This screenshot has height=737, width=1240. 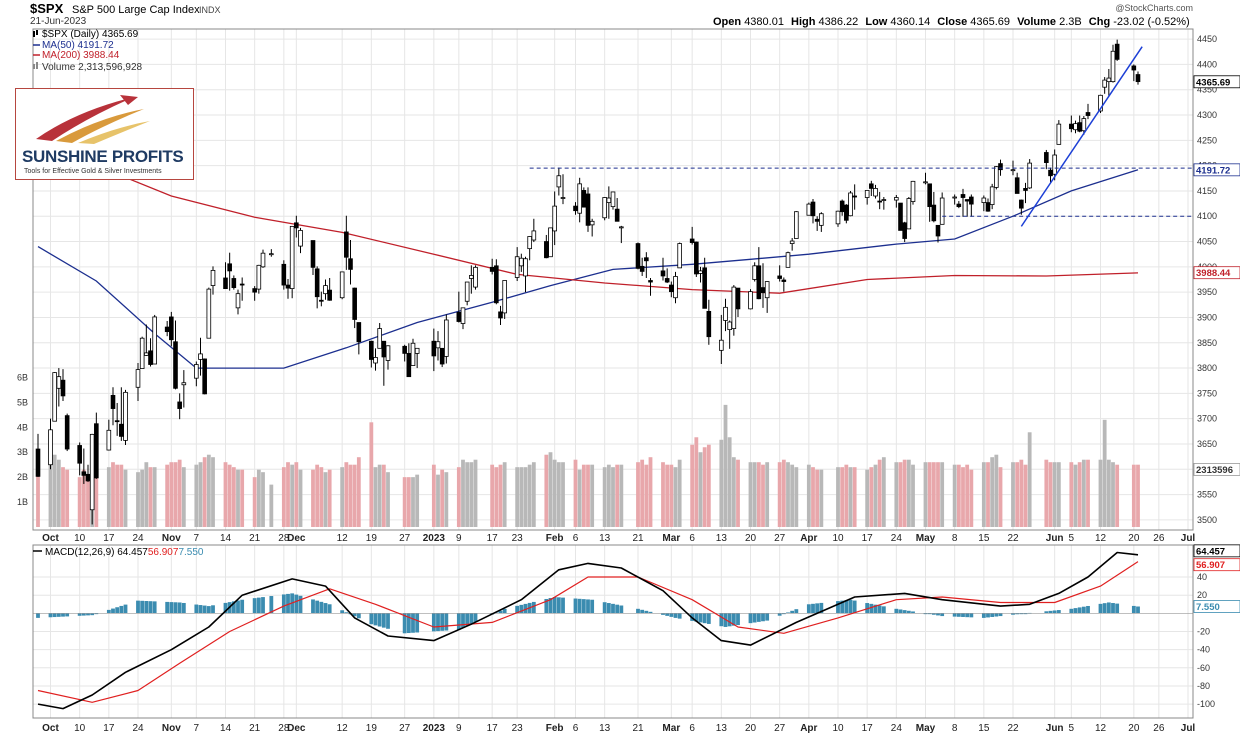 I want to click on x-tick-label: 27, so click(x=405, y=538).